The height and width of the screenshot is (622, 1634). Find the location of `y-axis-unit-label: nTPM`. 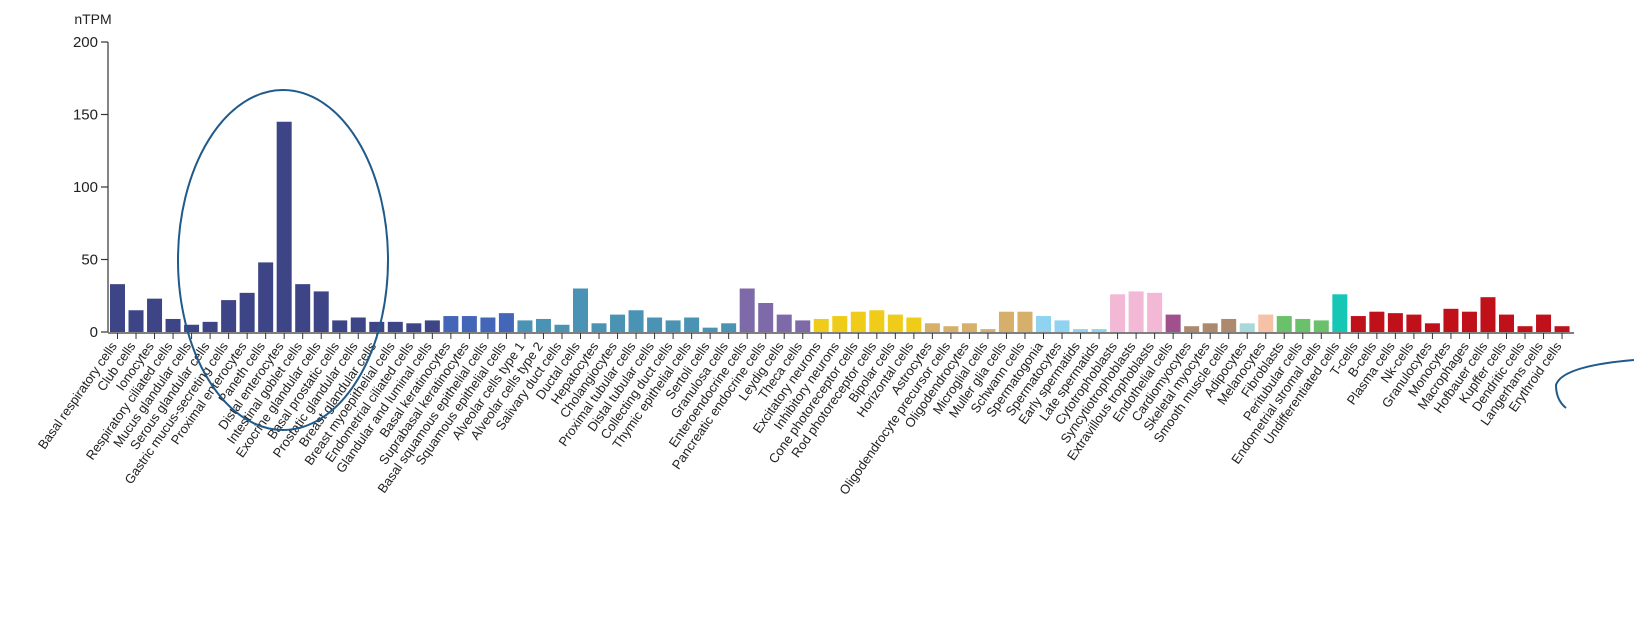

y-axis-unit-label: nTPM is located at coordinates (92, 19).